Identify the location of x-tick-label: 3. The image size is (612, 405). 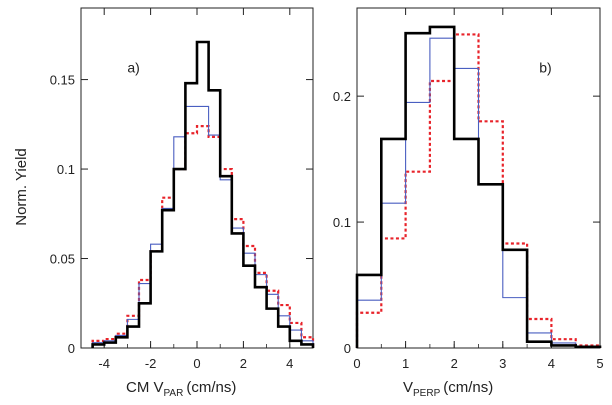
(502, 363).